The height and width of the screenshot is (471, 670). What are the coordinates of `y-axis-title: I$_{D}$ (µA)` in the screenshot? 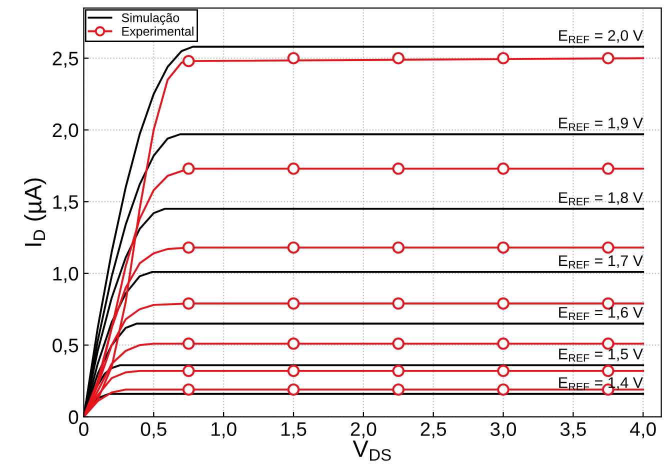 It's located at (35, 212).